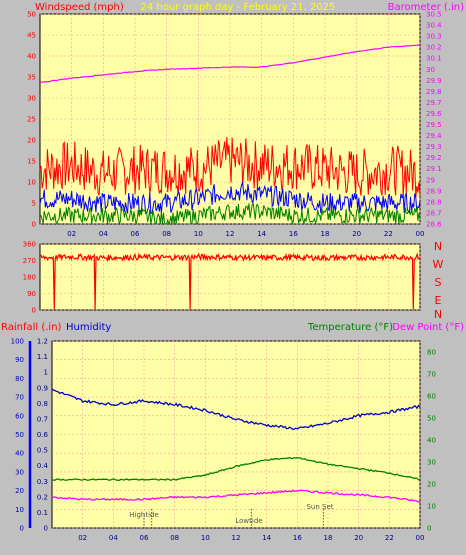 The width and height of the screenshot is (466, 555). I want to click on temperature-tick-label: 60, so click(431, 397).